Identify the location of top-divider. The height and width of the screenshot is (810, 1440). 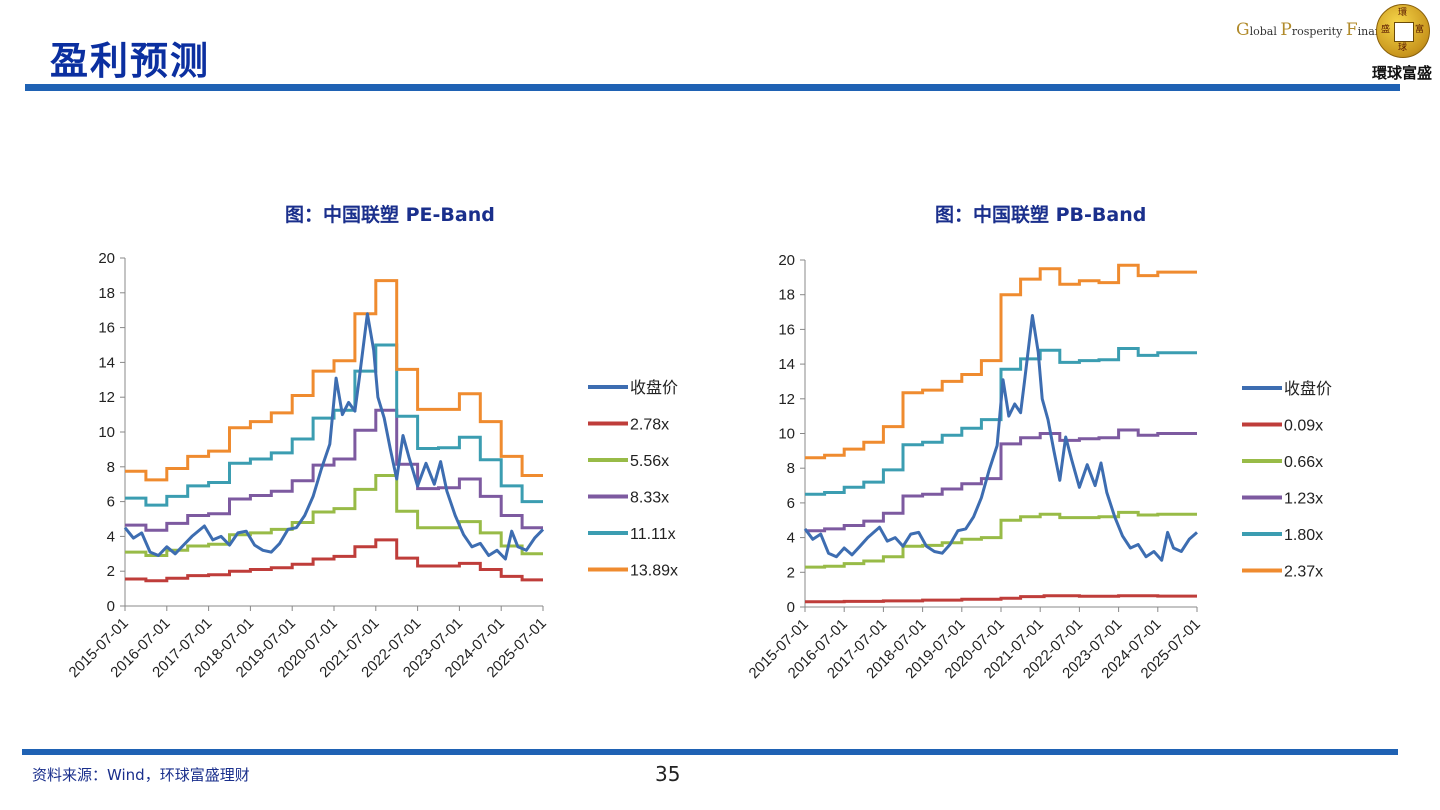
(712, 87).